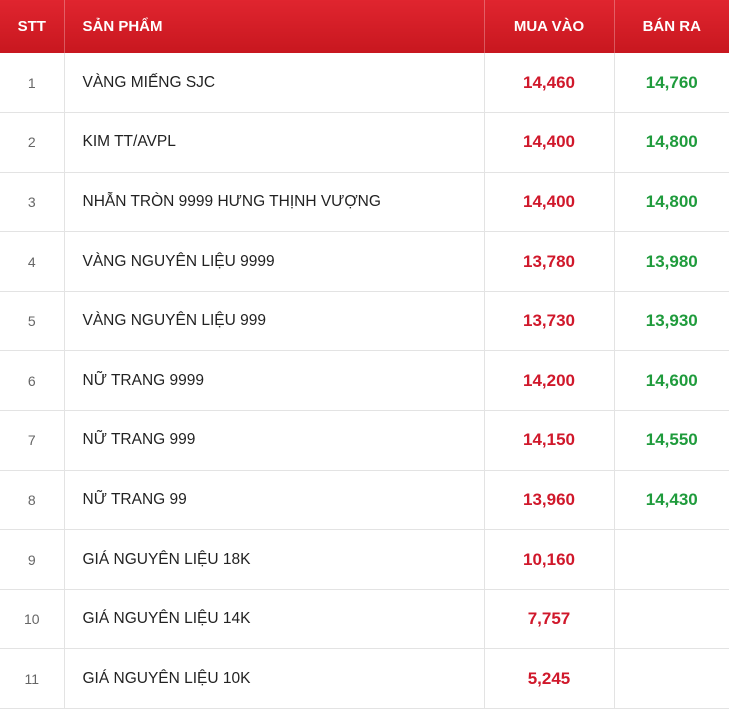  What do you see at coordinates (671, 440) in the screenshot?
I see `sell-price: 14,550` at bounding box center [671, 440].